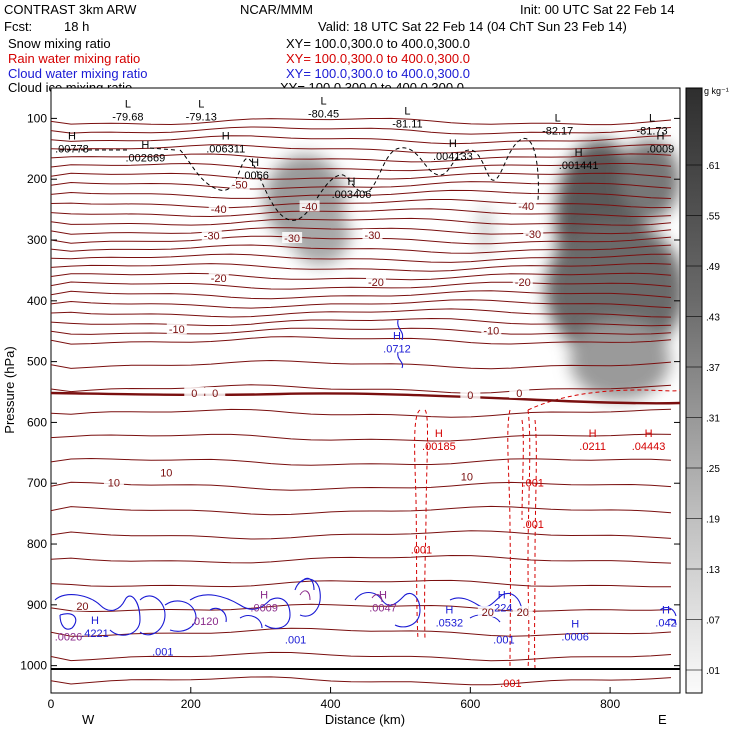 The image size is (740, 740). What do you see at coordinates (51, 704) in the screenshot?
I see `x-tick-label: 0` at bounding box center [51, 704].